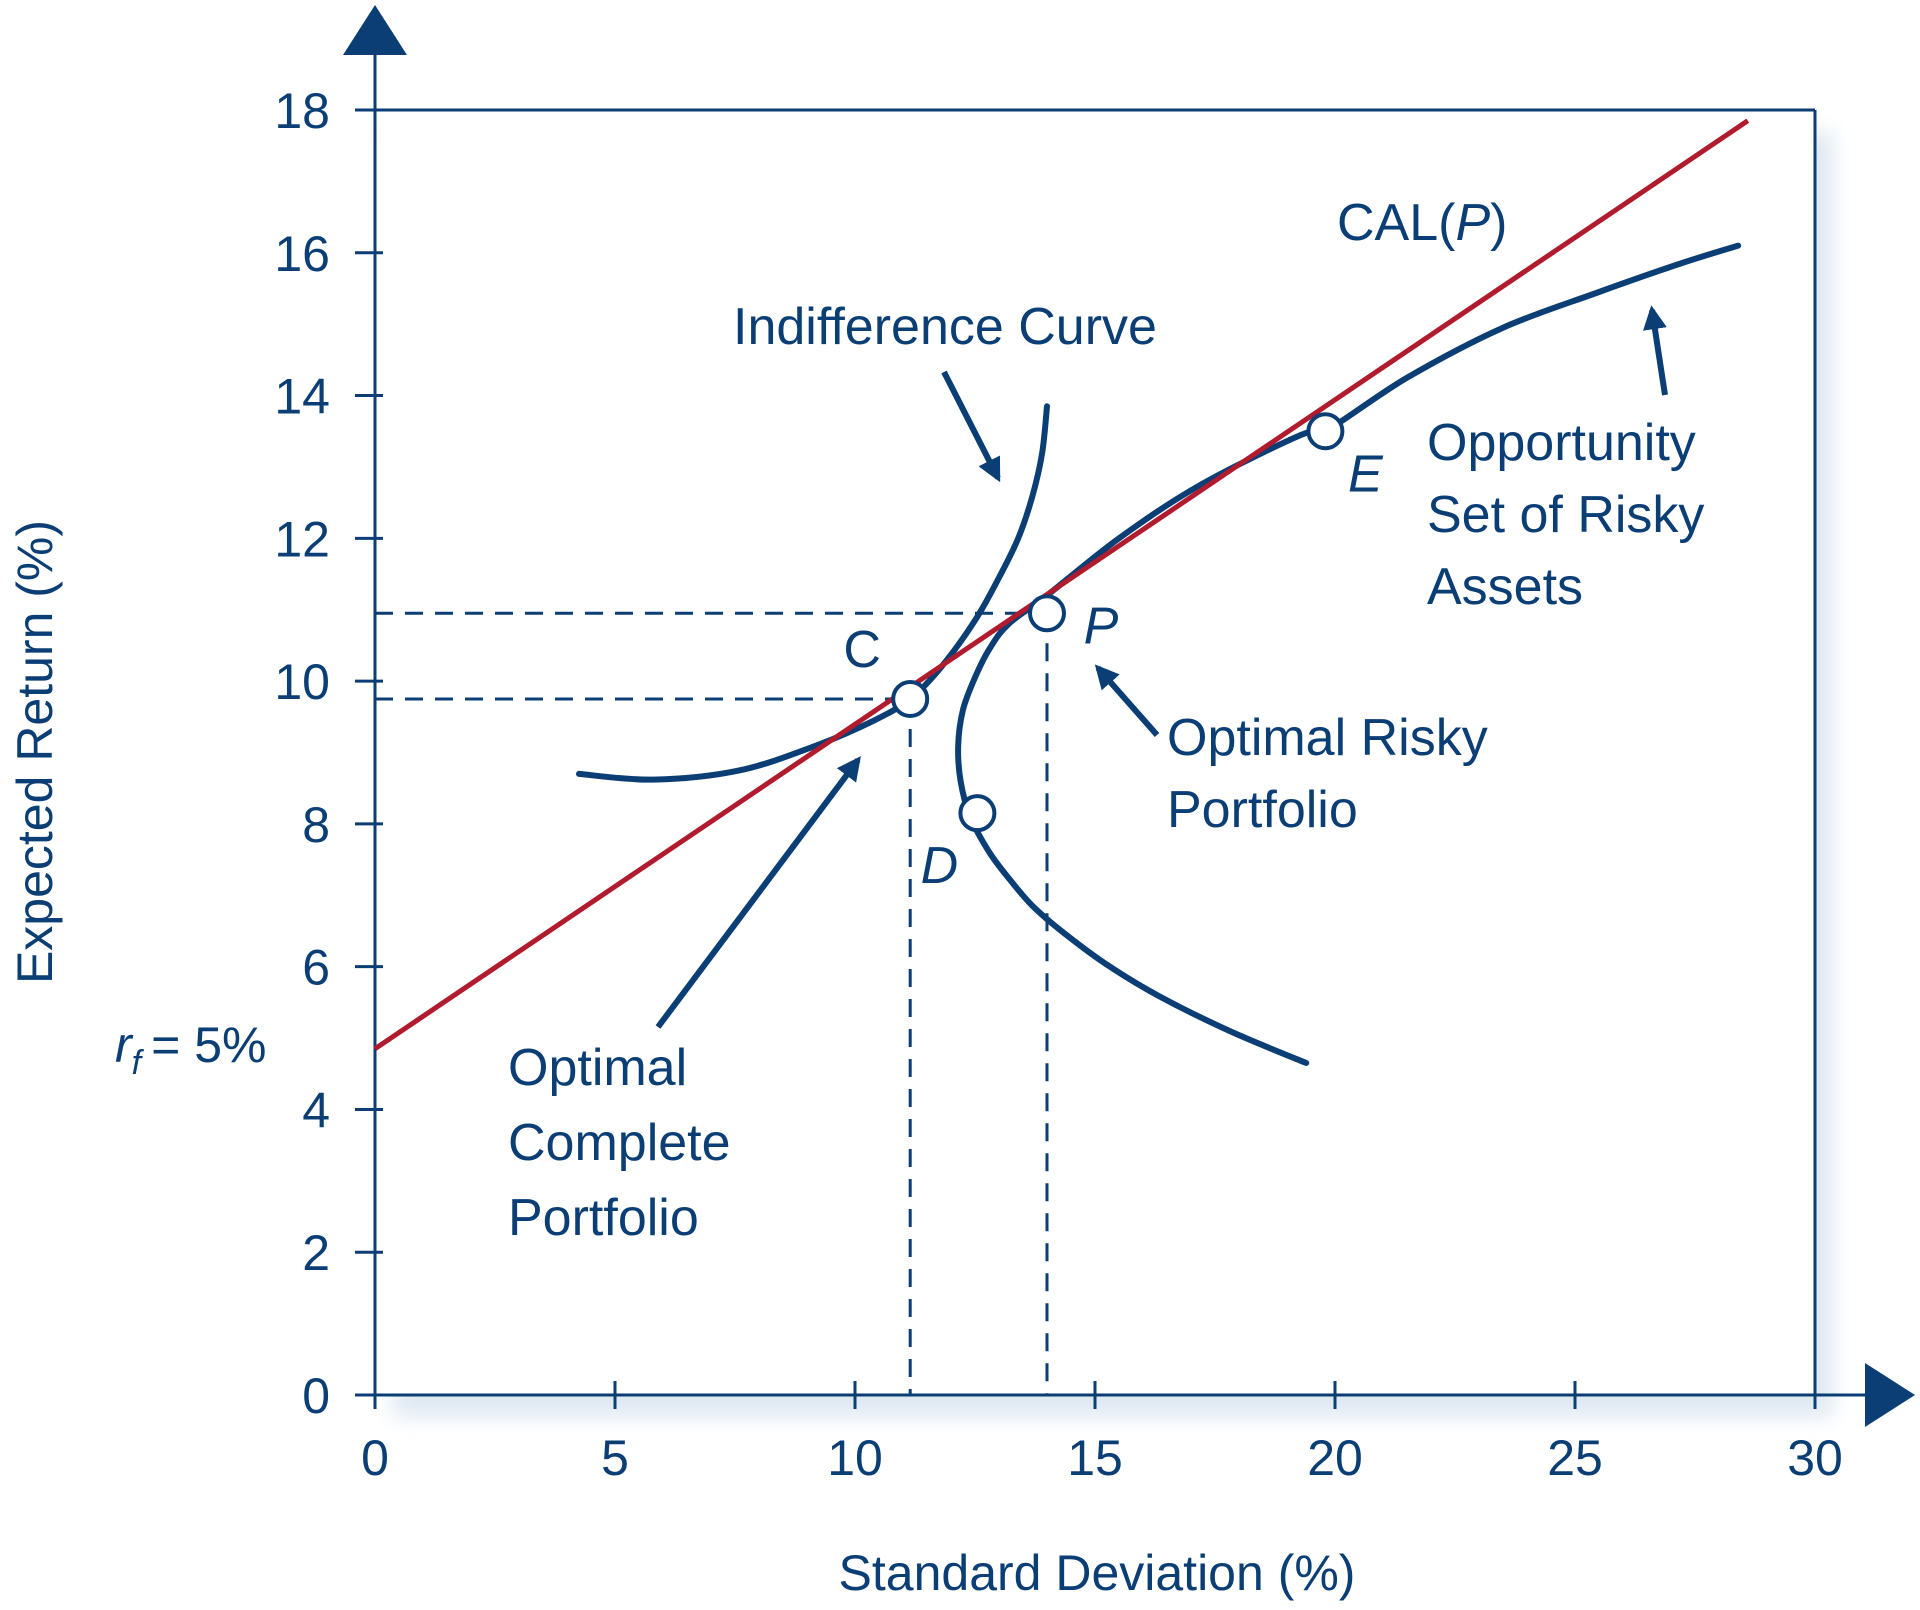 This screenshot has width=1920, height=1610. I want to click on x-axis-title: Standard Deviation (%), so click(1097, 1573).